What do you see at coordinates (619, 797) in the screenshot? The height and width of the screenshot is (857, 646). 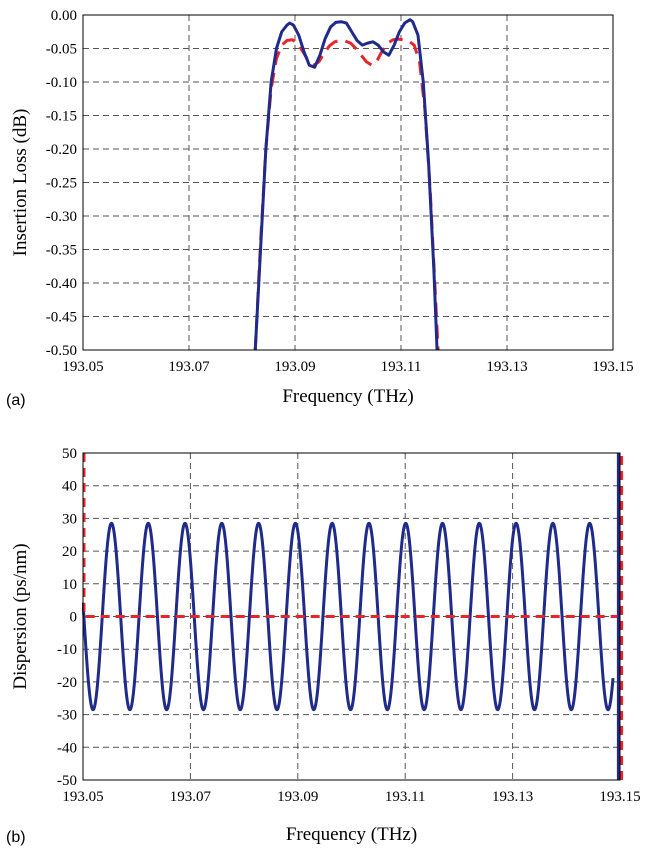 I see `x-tick-label-b: 193.15` at bounding box center [619, 797].